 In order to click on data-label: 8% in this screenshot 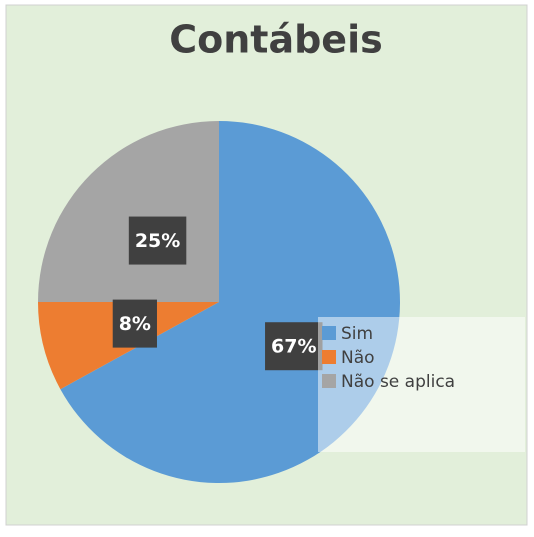, I will do `click(135, 324)`.